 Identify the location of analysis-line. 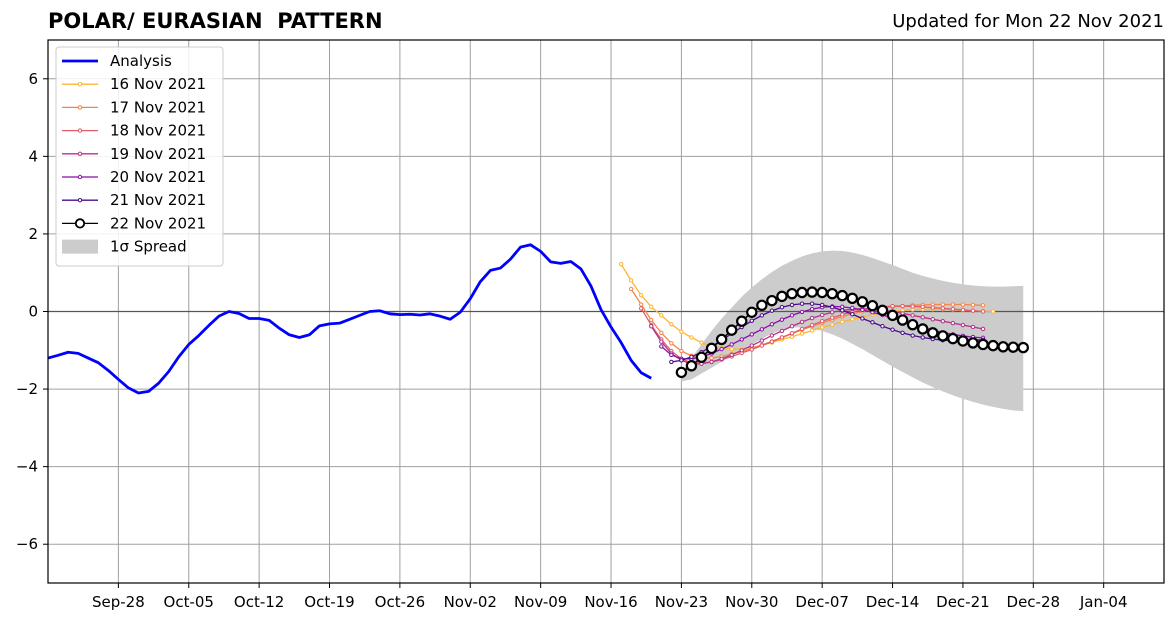
(349, 319).